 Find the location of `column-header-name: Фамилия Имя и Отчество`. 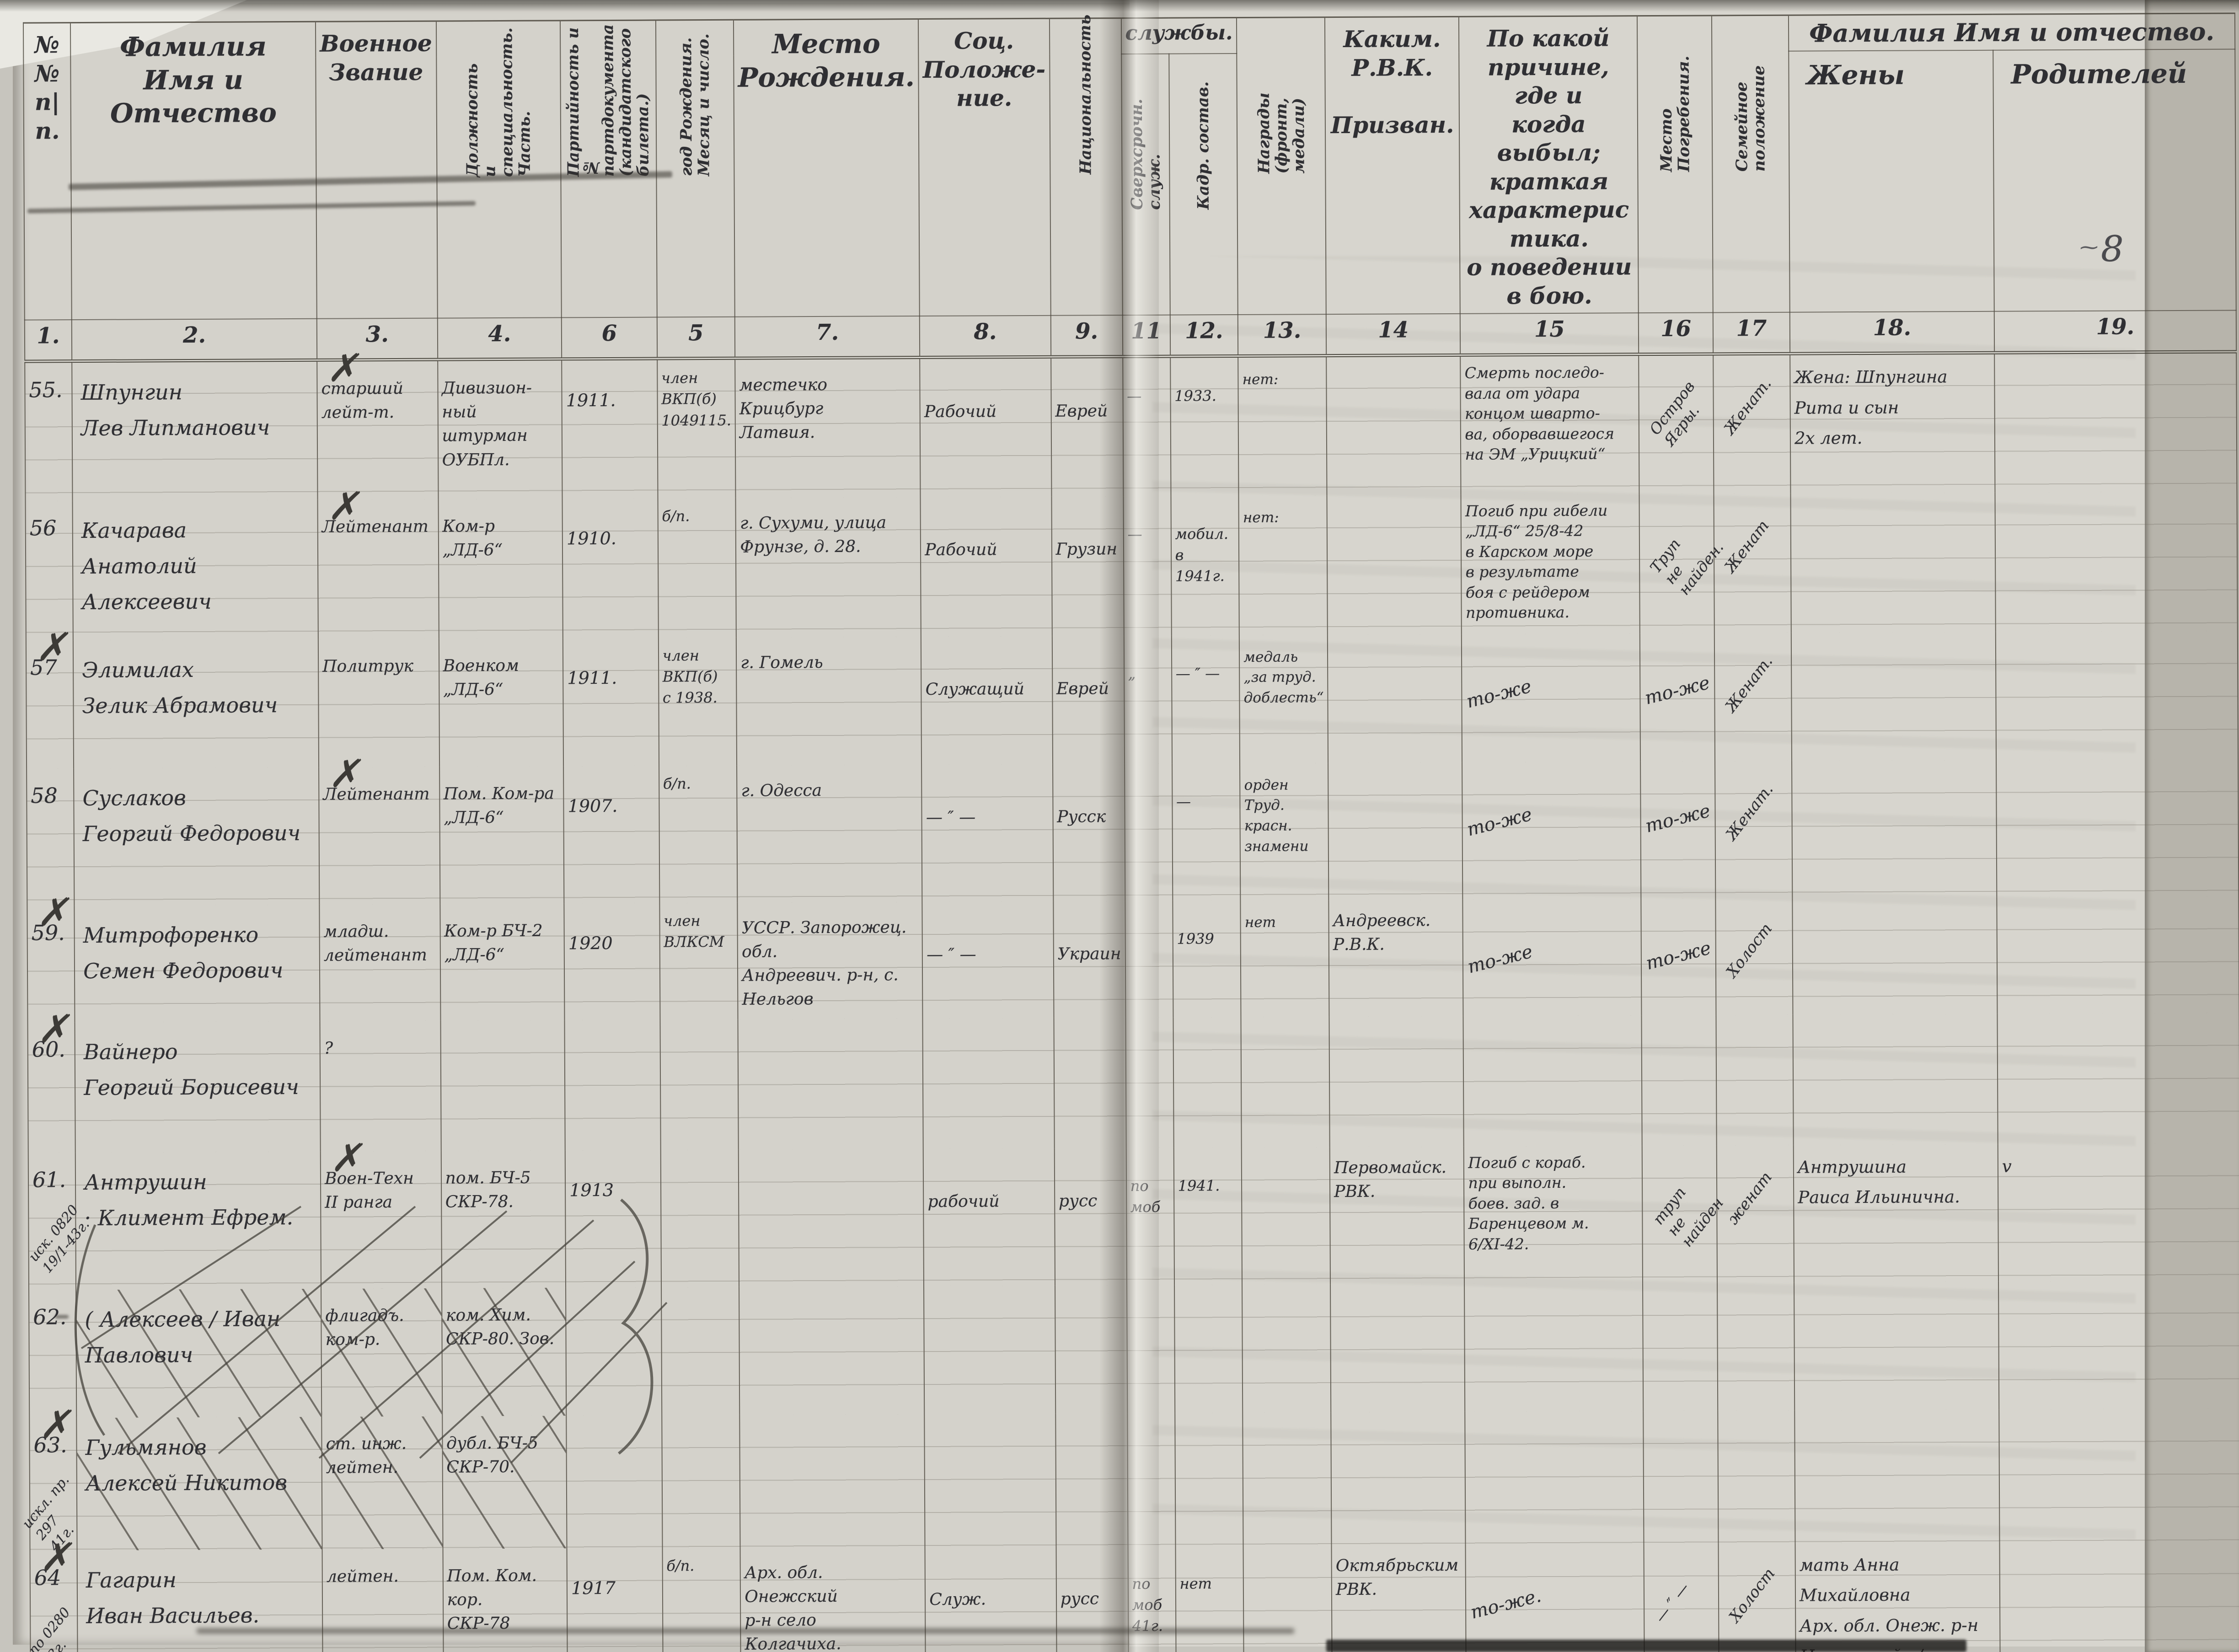

column-header-name: Фамилия Имя и Отчество is located at coordinates (193, 170).